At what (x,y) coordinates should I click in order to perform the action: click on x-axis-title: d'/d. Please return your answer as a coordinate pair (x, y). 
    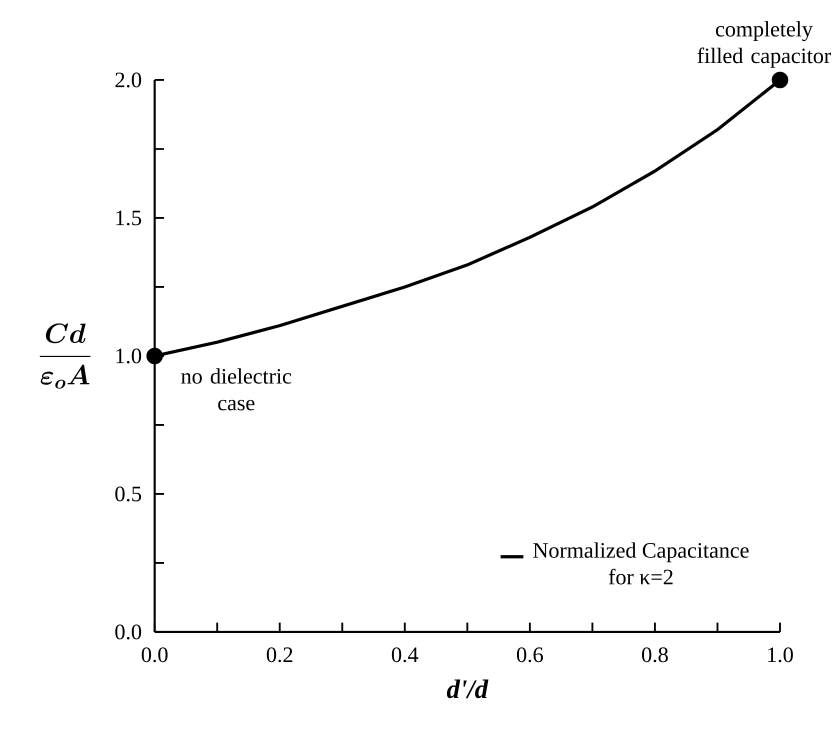
    Looking at the image, I should click on (467, 688).